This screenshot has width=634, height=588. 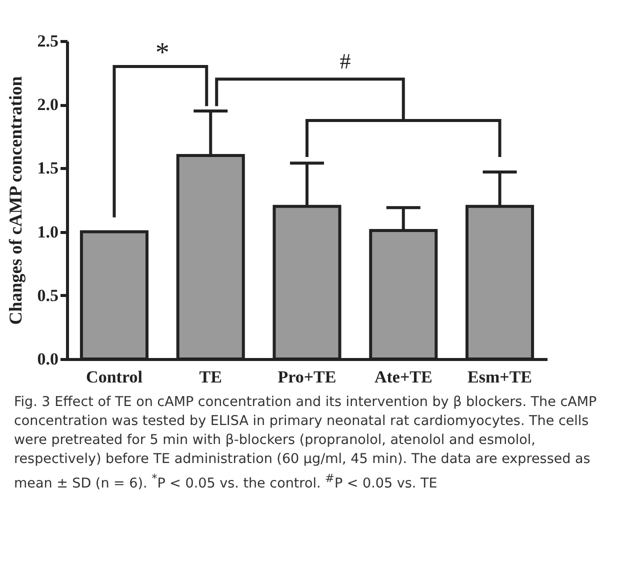 What do you see at coordinates (15, 200) in the screenshot?
I see `y-axis-title: Changes of cAMP concentration` at bounding box center [15, 200].